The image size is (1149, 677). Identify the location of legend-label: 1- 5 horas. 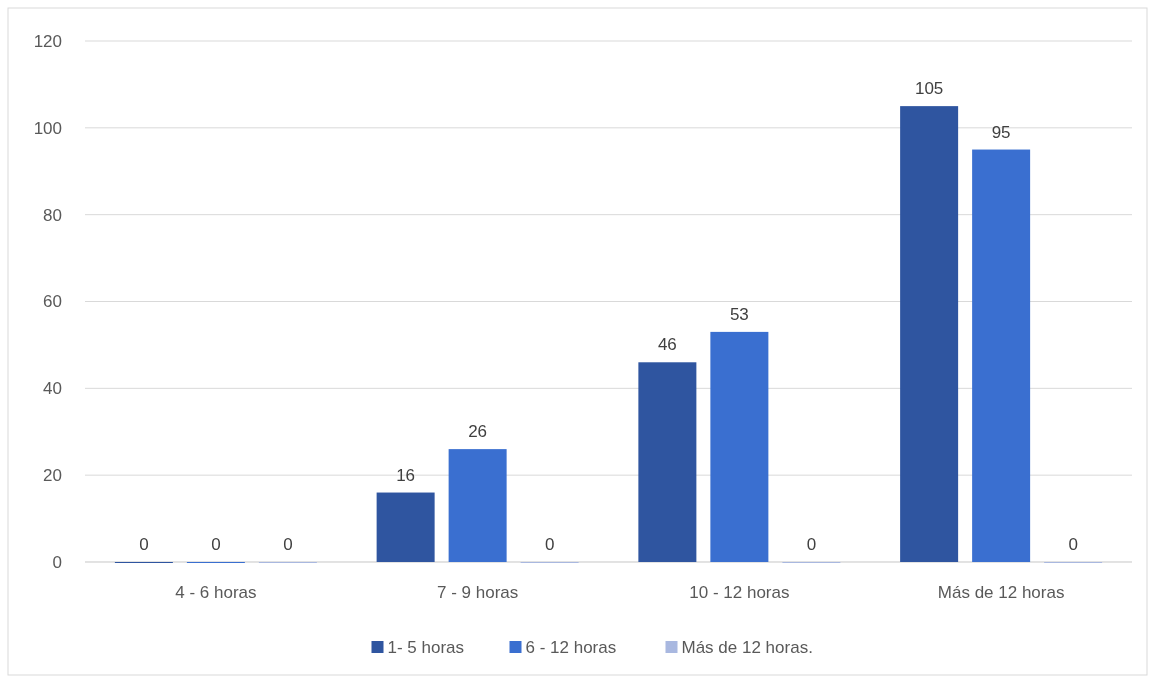
(426, 647).